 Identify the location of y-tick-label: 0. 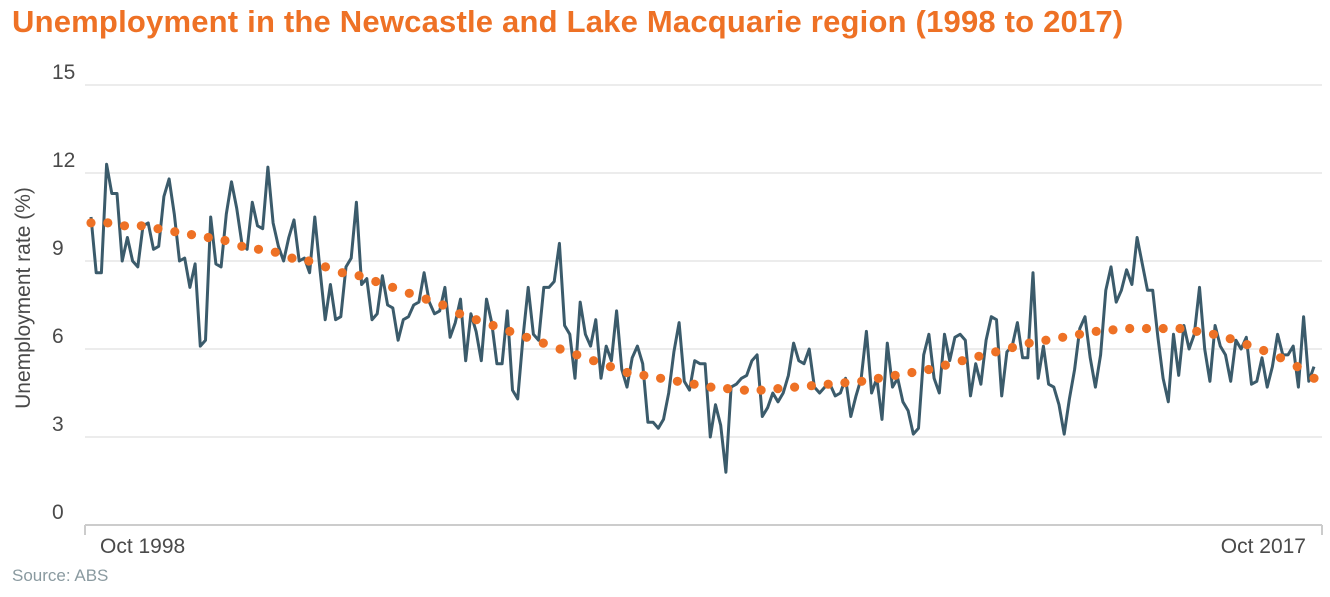
(58, 512).